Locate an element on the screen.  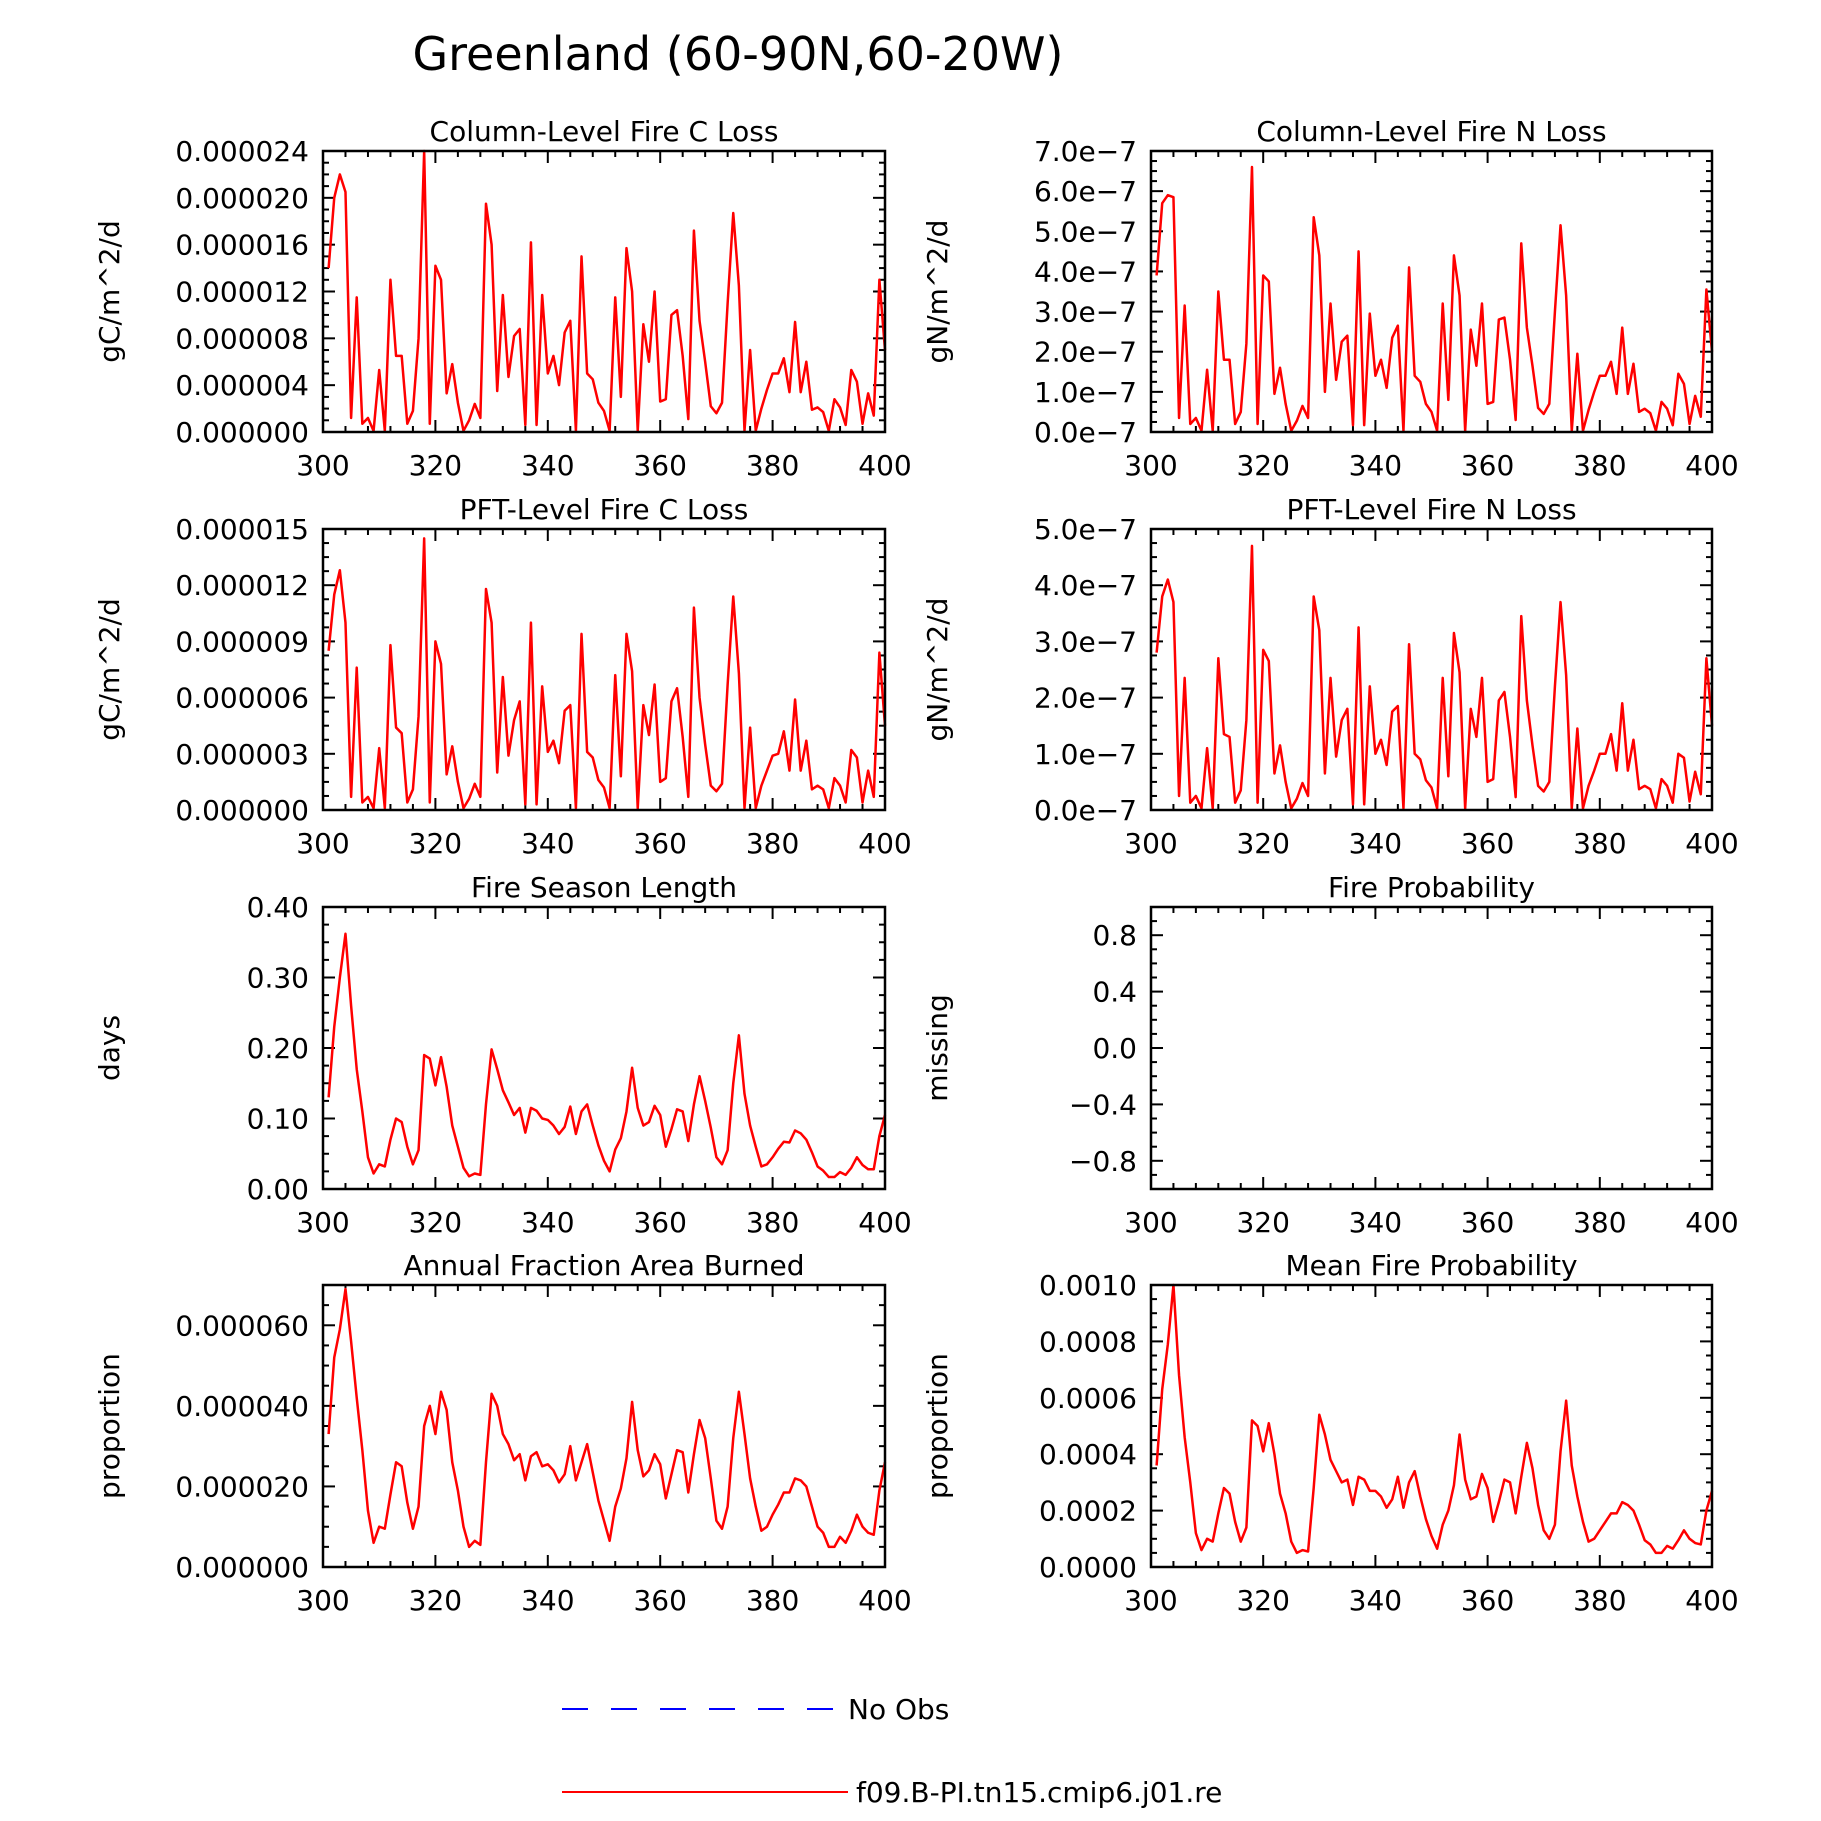
fire-season-length-ytick-label: 0.20 is located at coordinates (278, 1048).